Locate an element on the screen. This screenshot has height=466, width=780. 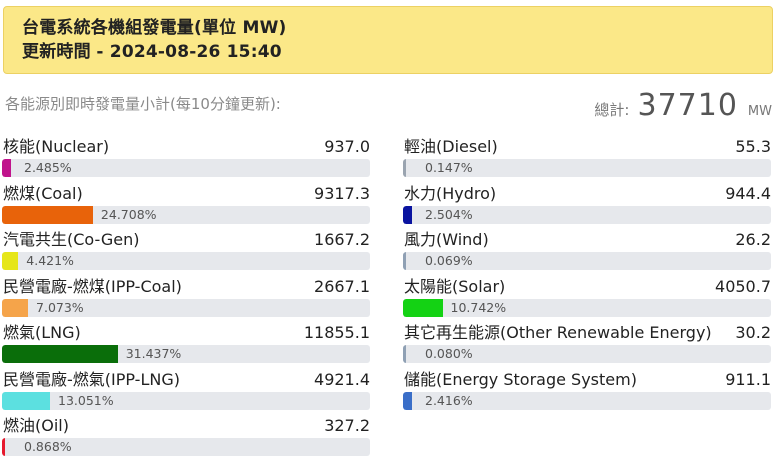
energy-share-percent: 2.416% is located at coordinates (449, 400).